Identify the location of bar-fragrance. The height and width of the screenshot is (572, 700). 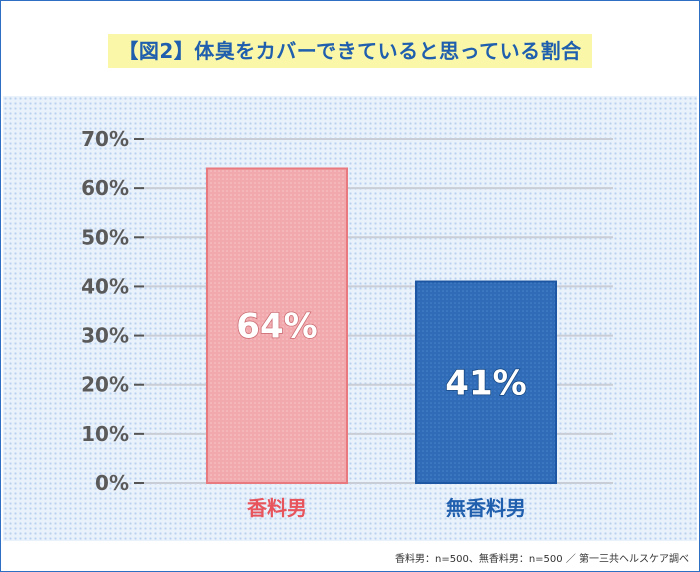
(277, 325).